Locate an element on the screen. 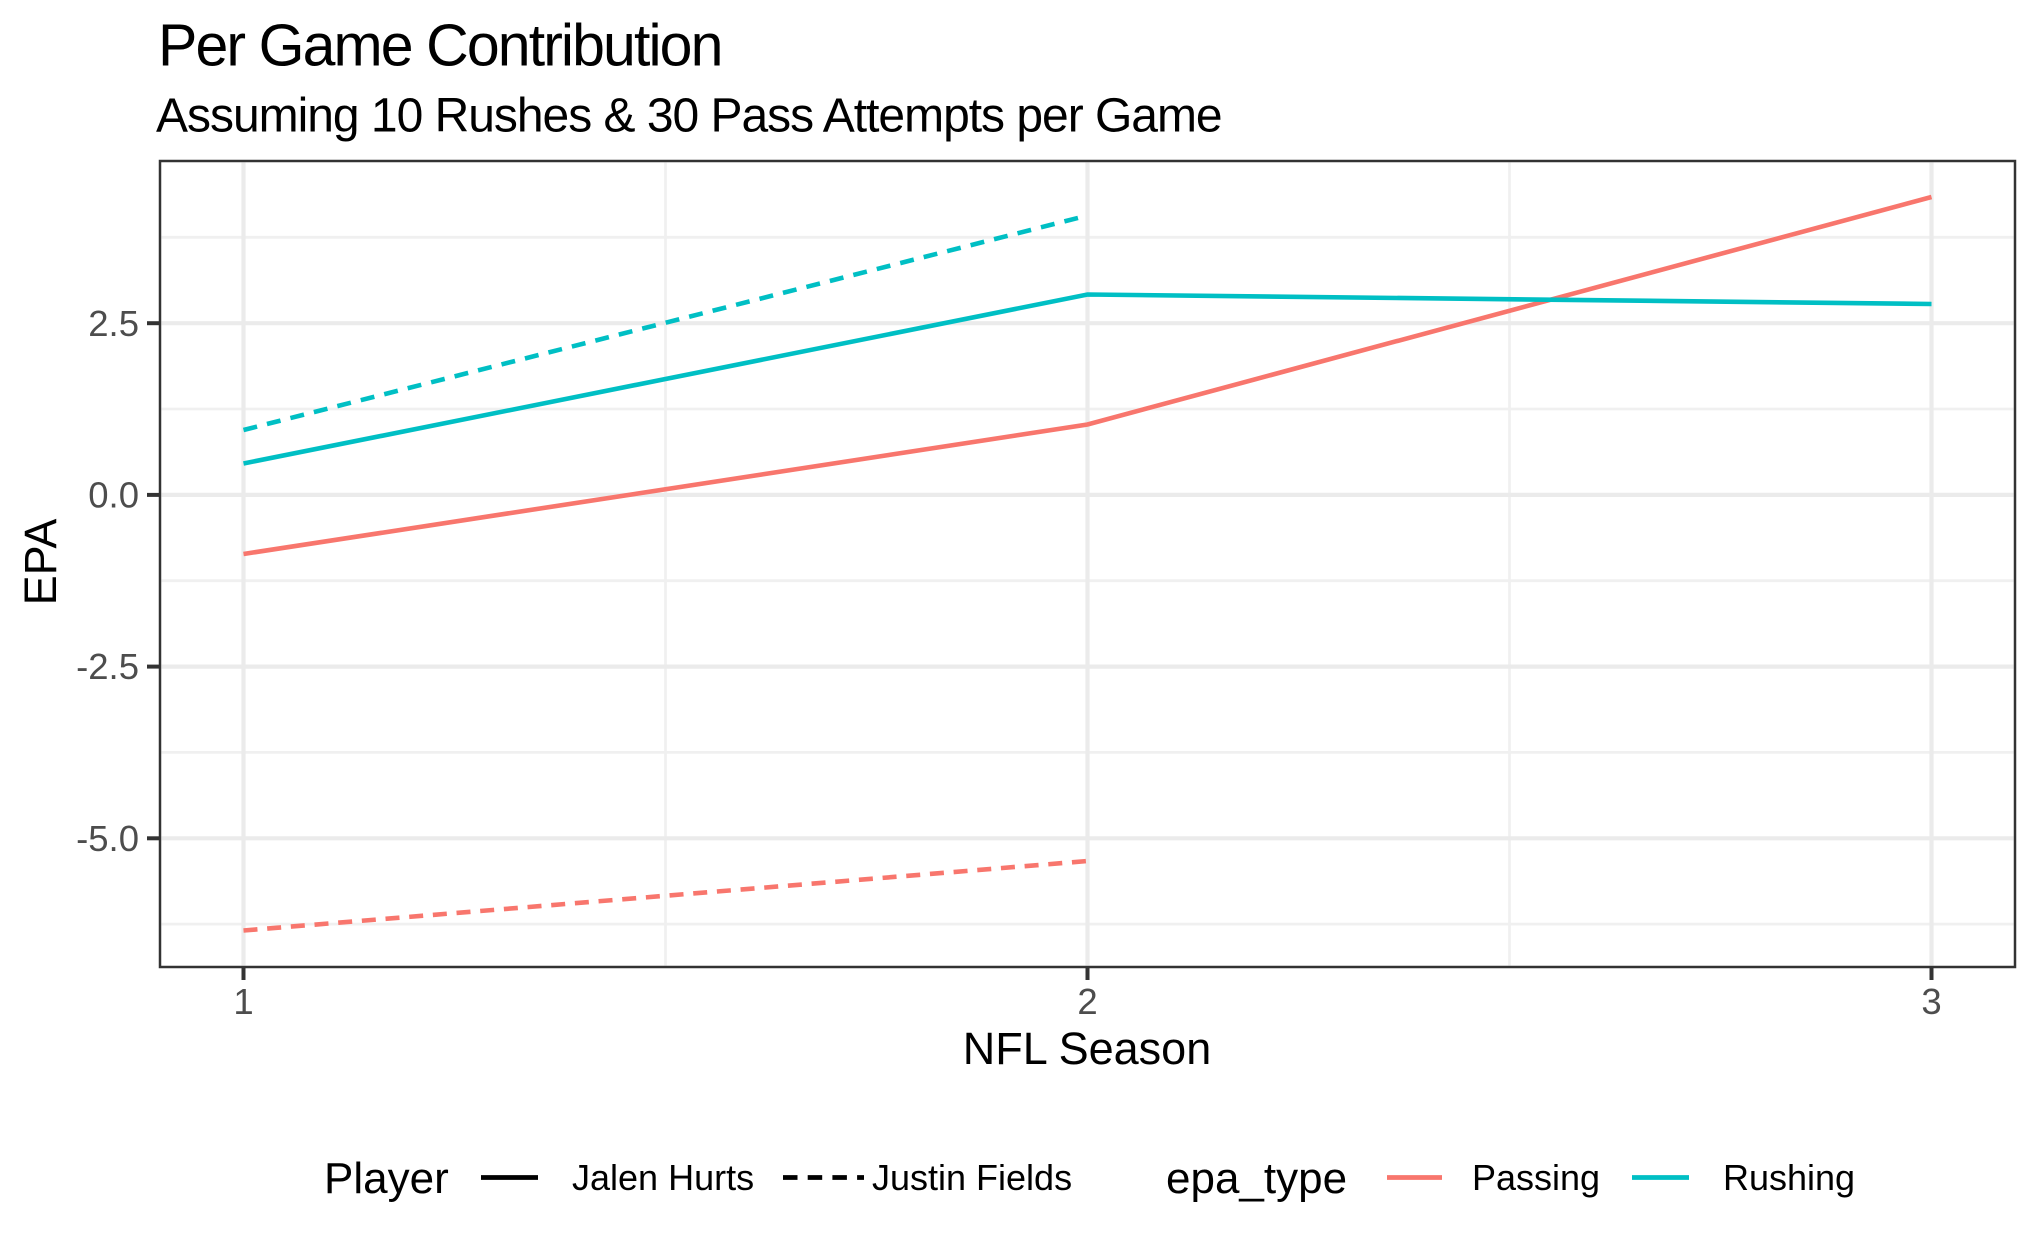  svg-text: -5.0 is located at coordinates (107, 838).